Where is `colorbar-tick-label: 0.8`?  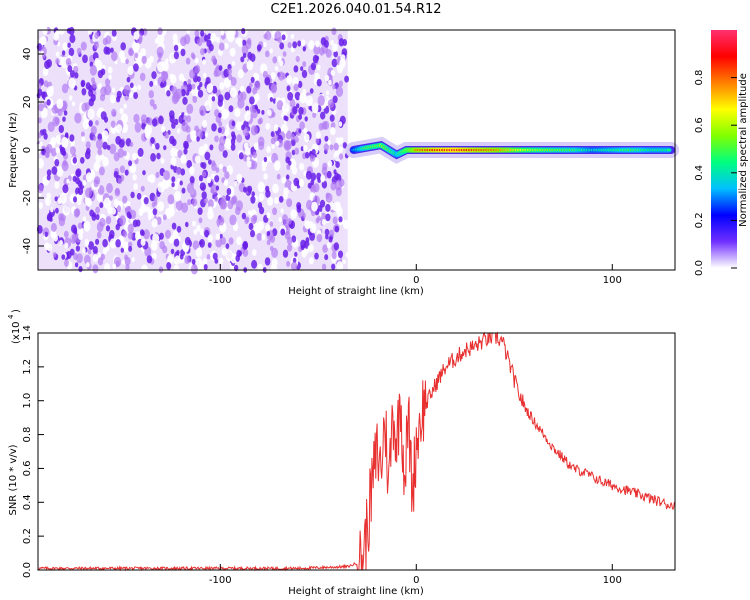
colorbar-tick-label: 0.8 is located at coordinates (699, 78).